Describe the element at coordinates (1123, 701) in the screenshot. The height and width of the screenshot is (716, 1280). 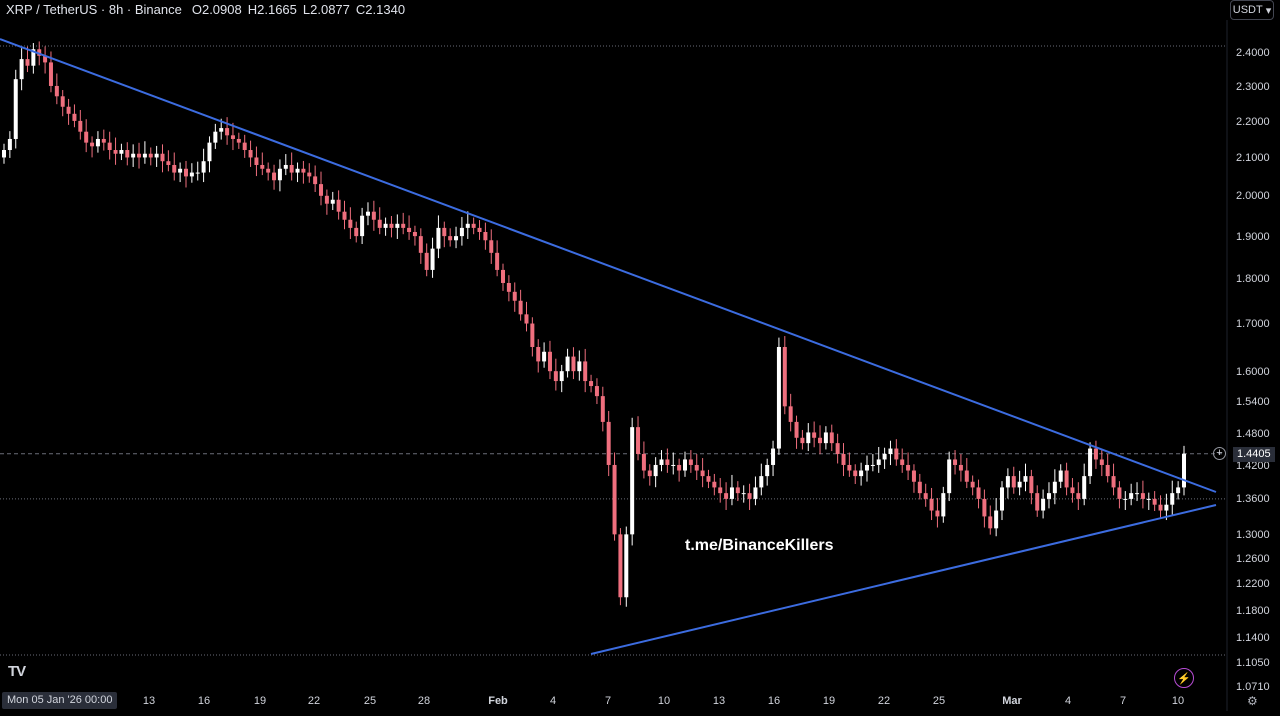
I see `time-tick-label: 7` at that location.